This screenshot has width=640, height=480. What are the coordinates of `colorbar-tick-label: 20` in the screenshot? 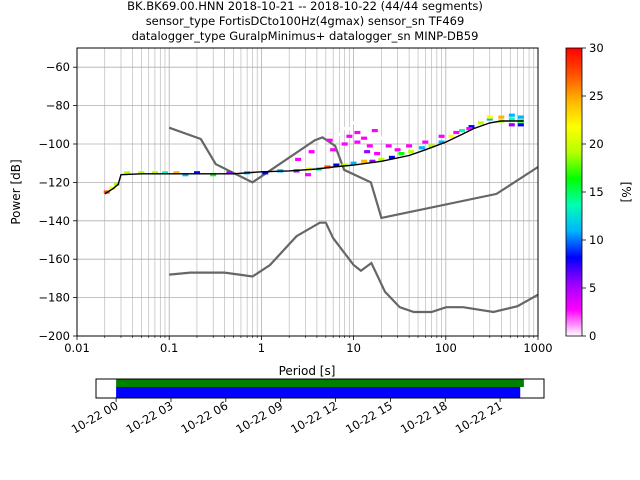 It's located at (596, 144).